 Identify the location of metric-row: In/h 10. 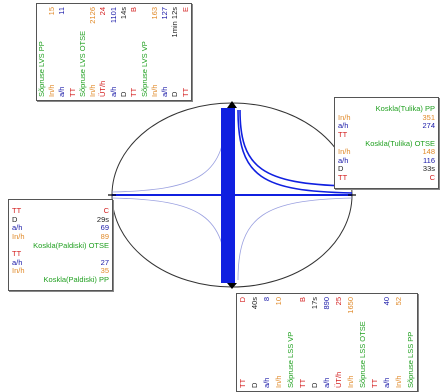
(278, 342).